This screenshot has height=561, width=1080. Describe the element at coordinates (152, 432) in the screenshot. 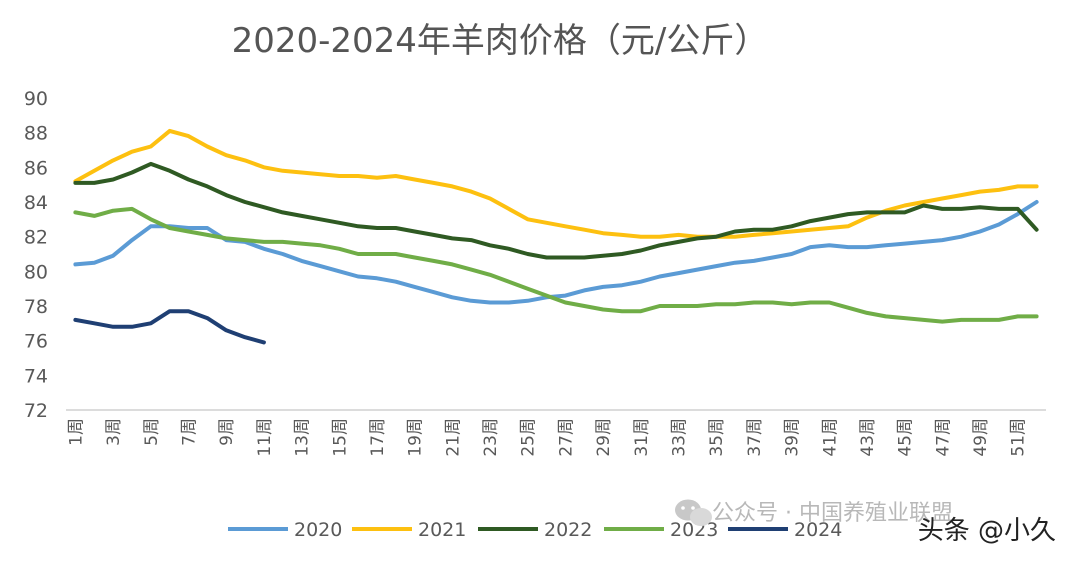

I see `x-tick-label: 5周` at that location.